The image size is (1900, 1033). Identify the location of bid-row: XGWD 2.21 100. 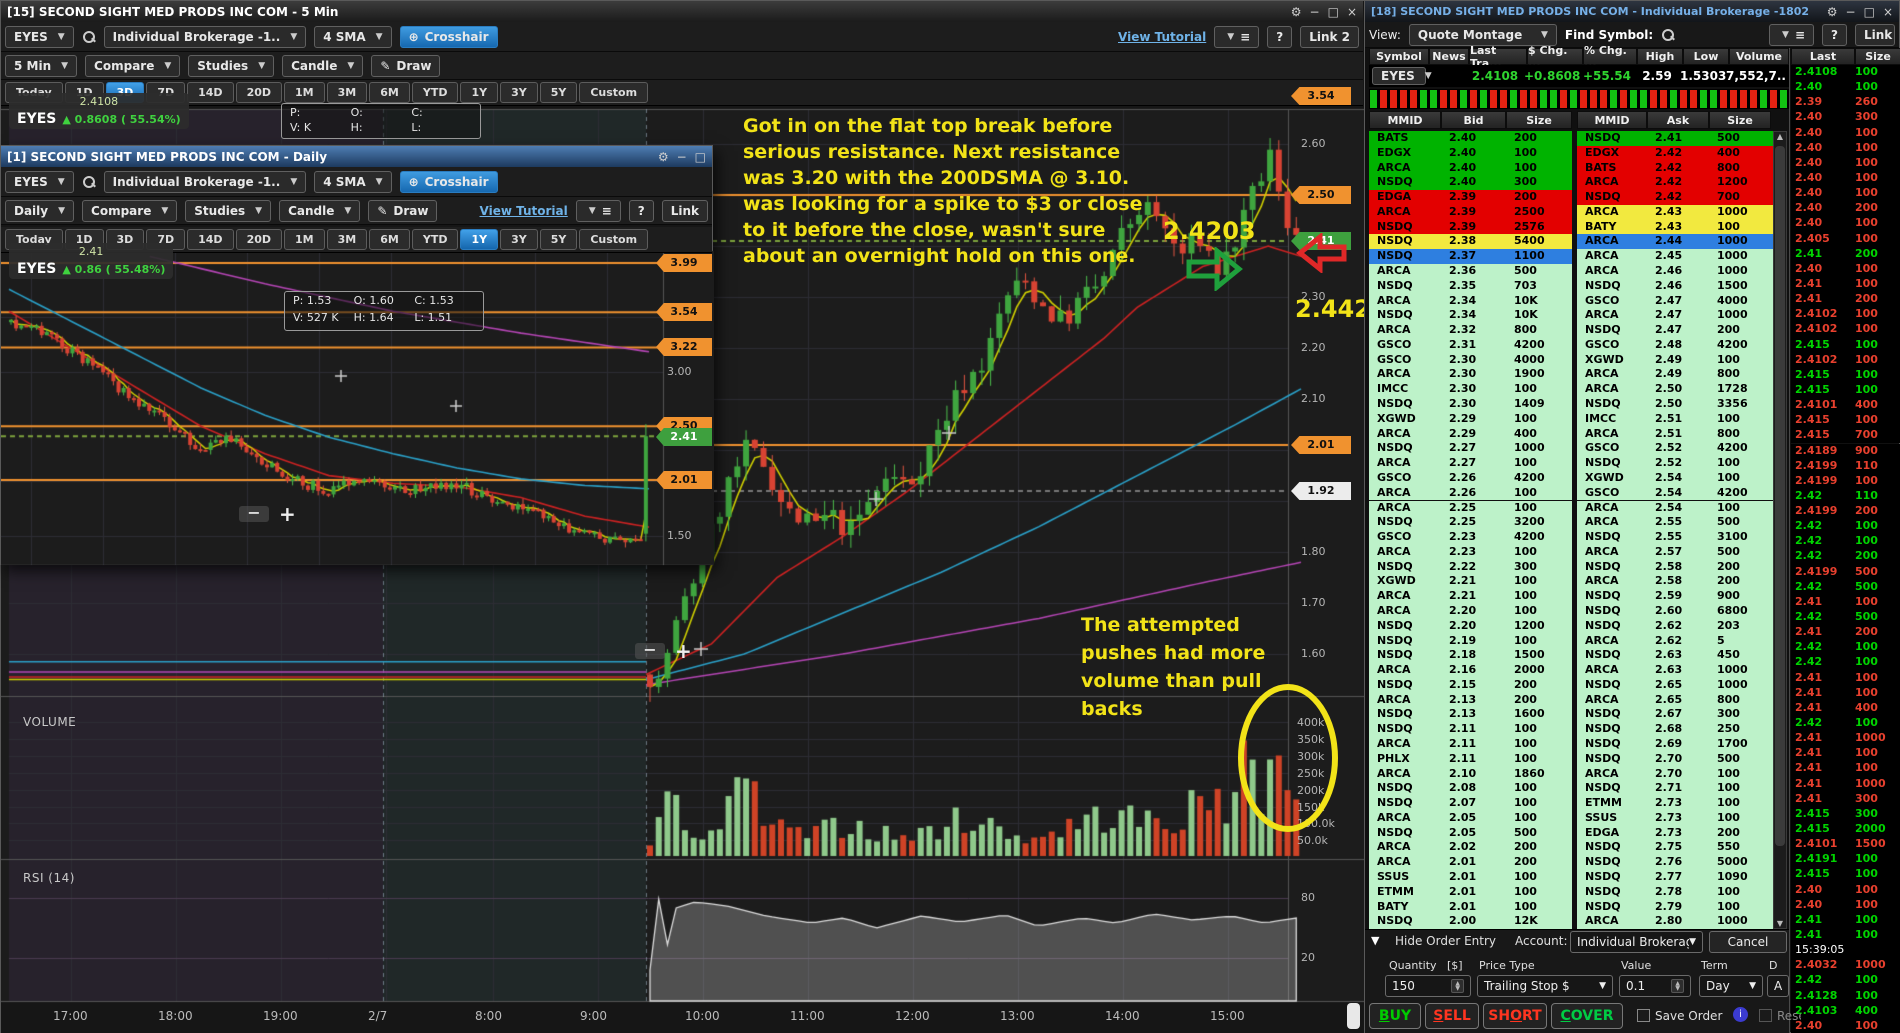
(1470, 582).